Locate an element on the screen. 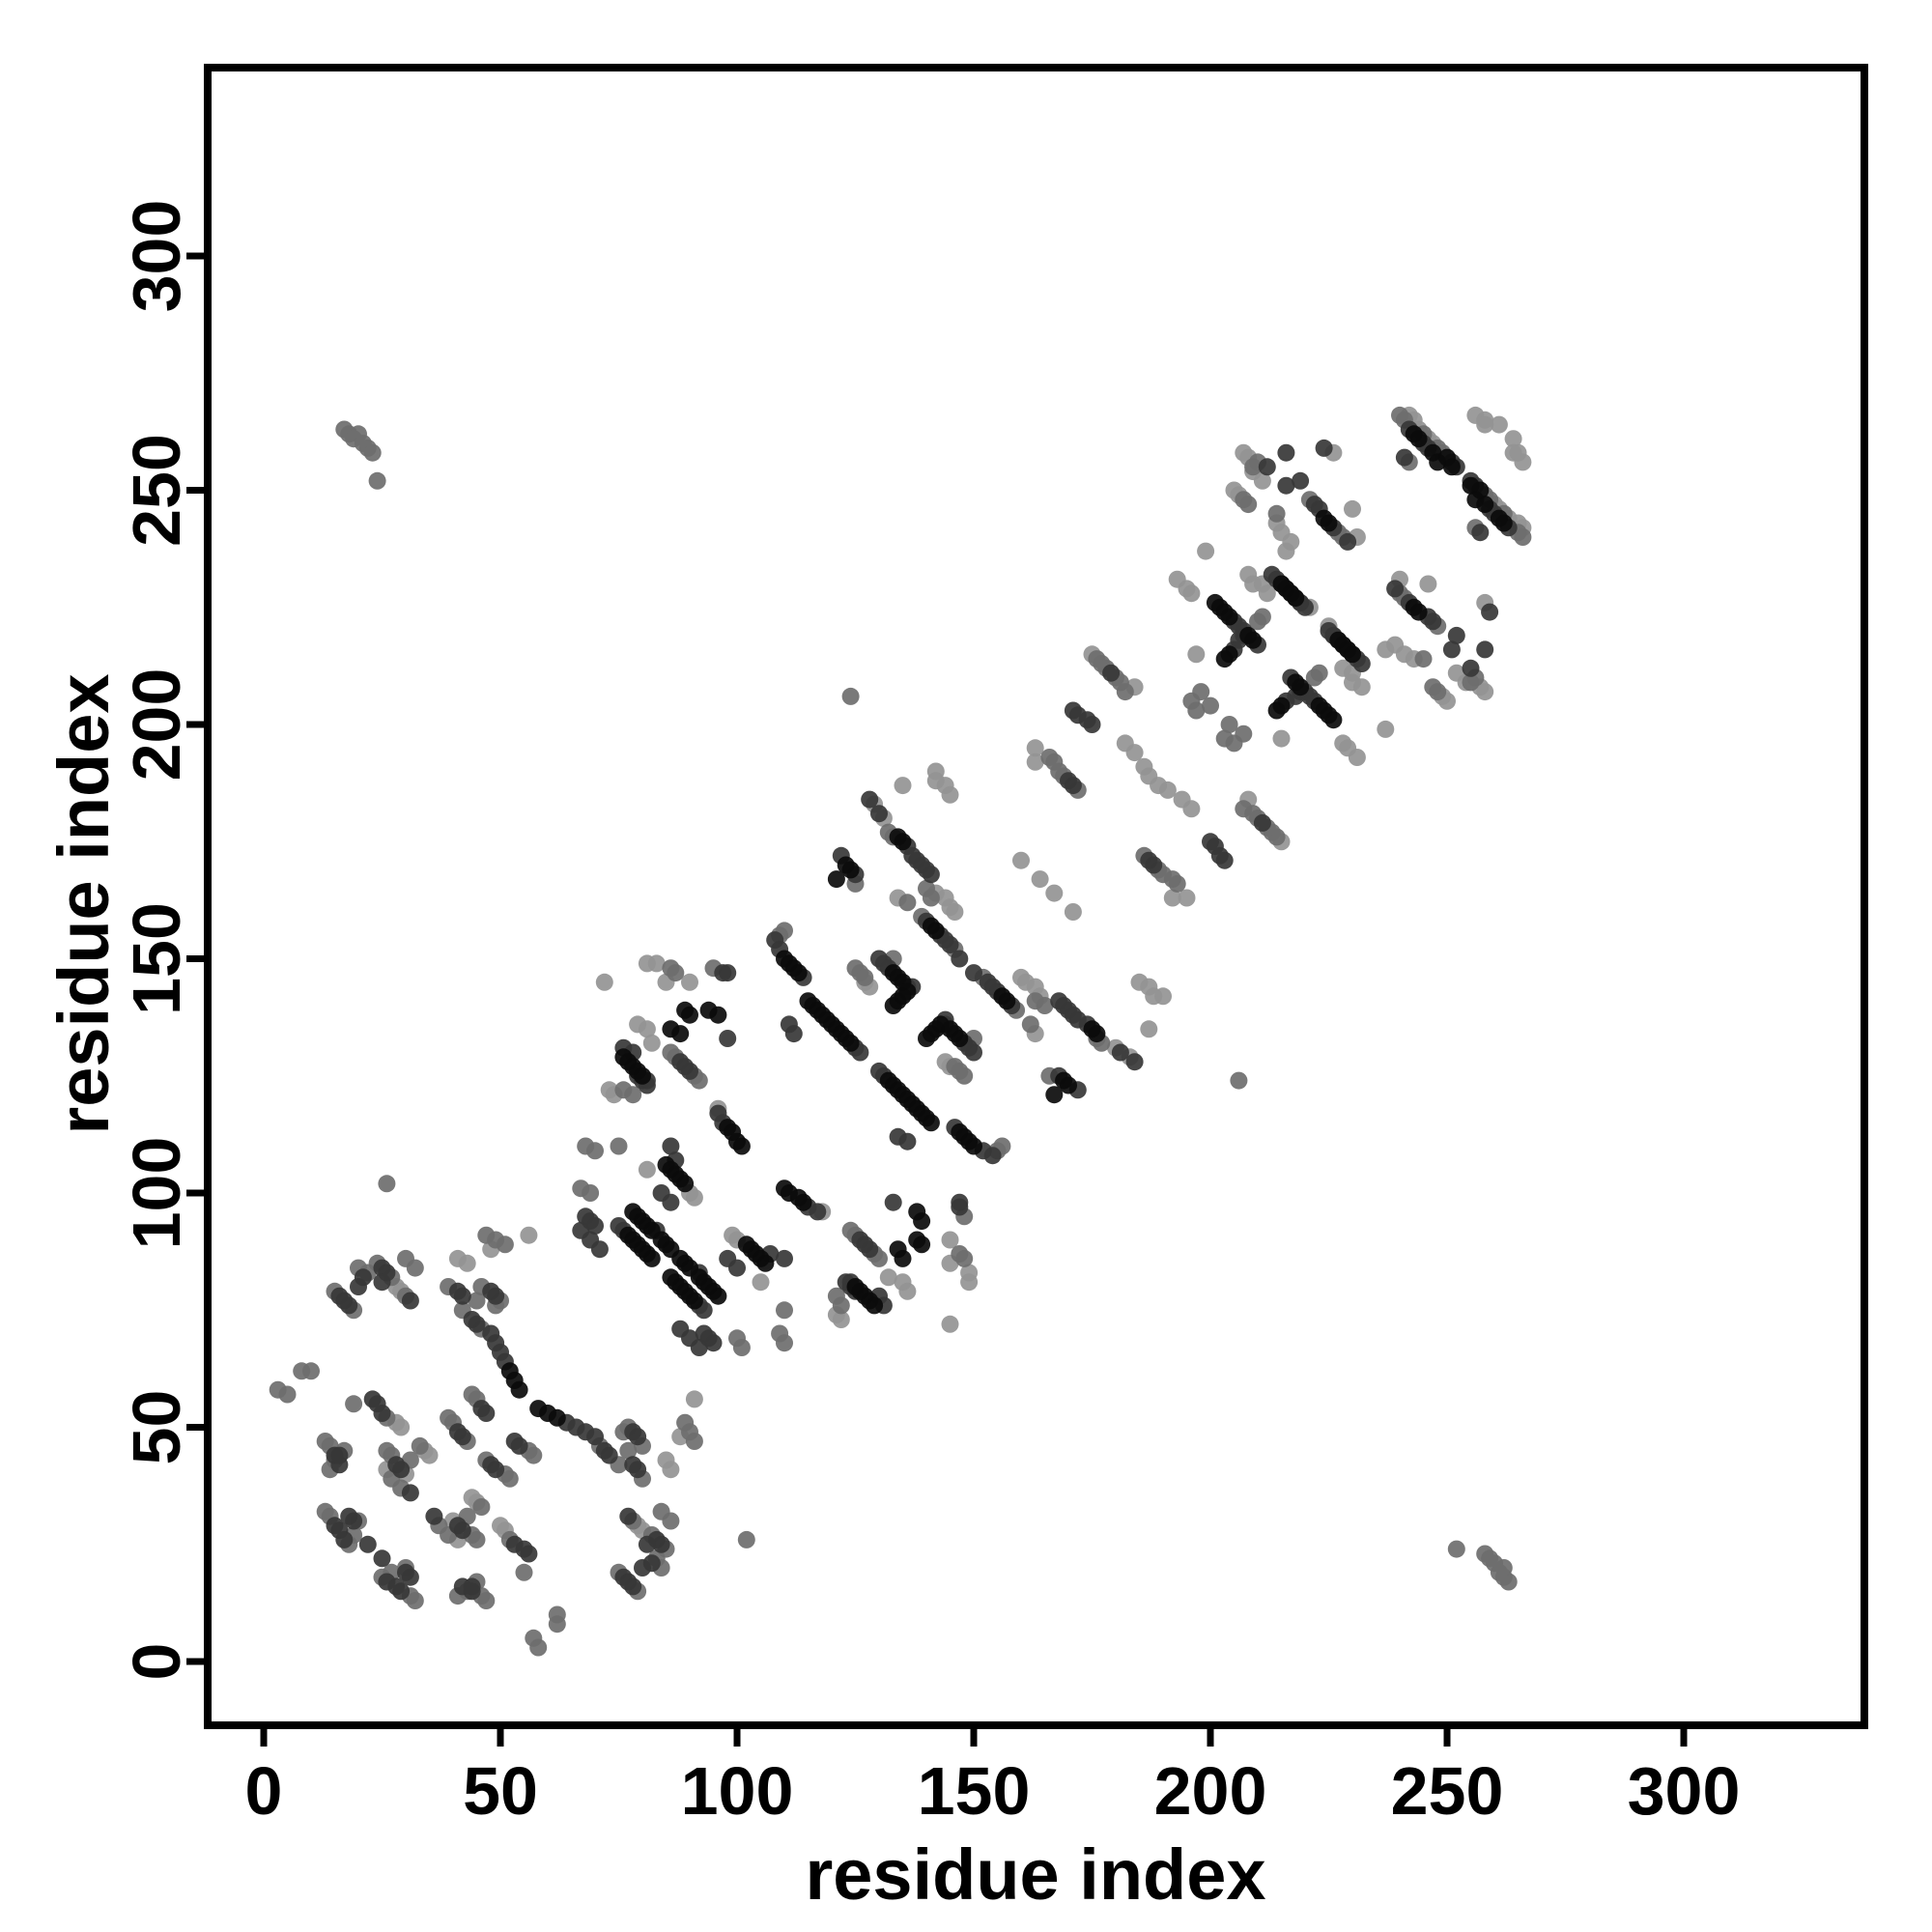  x-axis-ticks: 0 50 100 150 200 250 300 is located at coordinates (992, 1777).